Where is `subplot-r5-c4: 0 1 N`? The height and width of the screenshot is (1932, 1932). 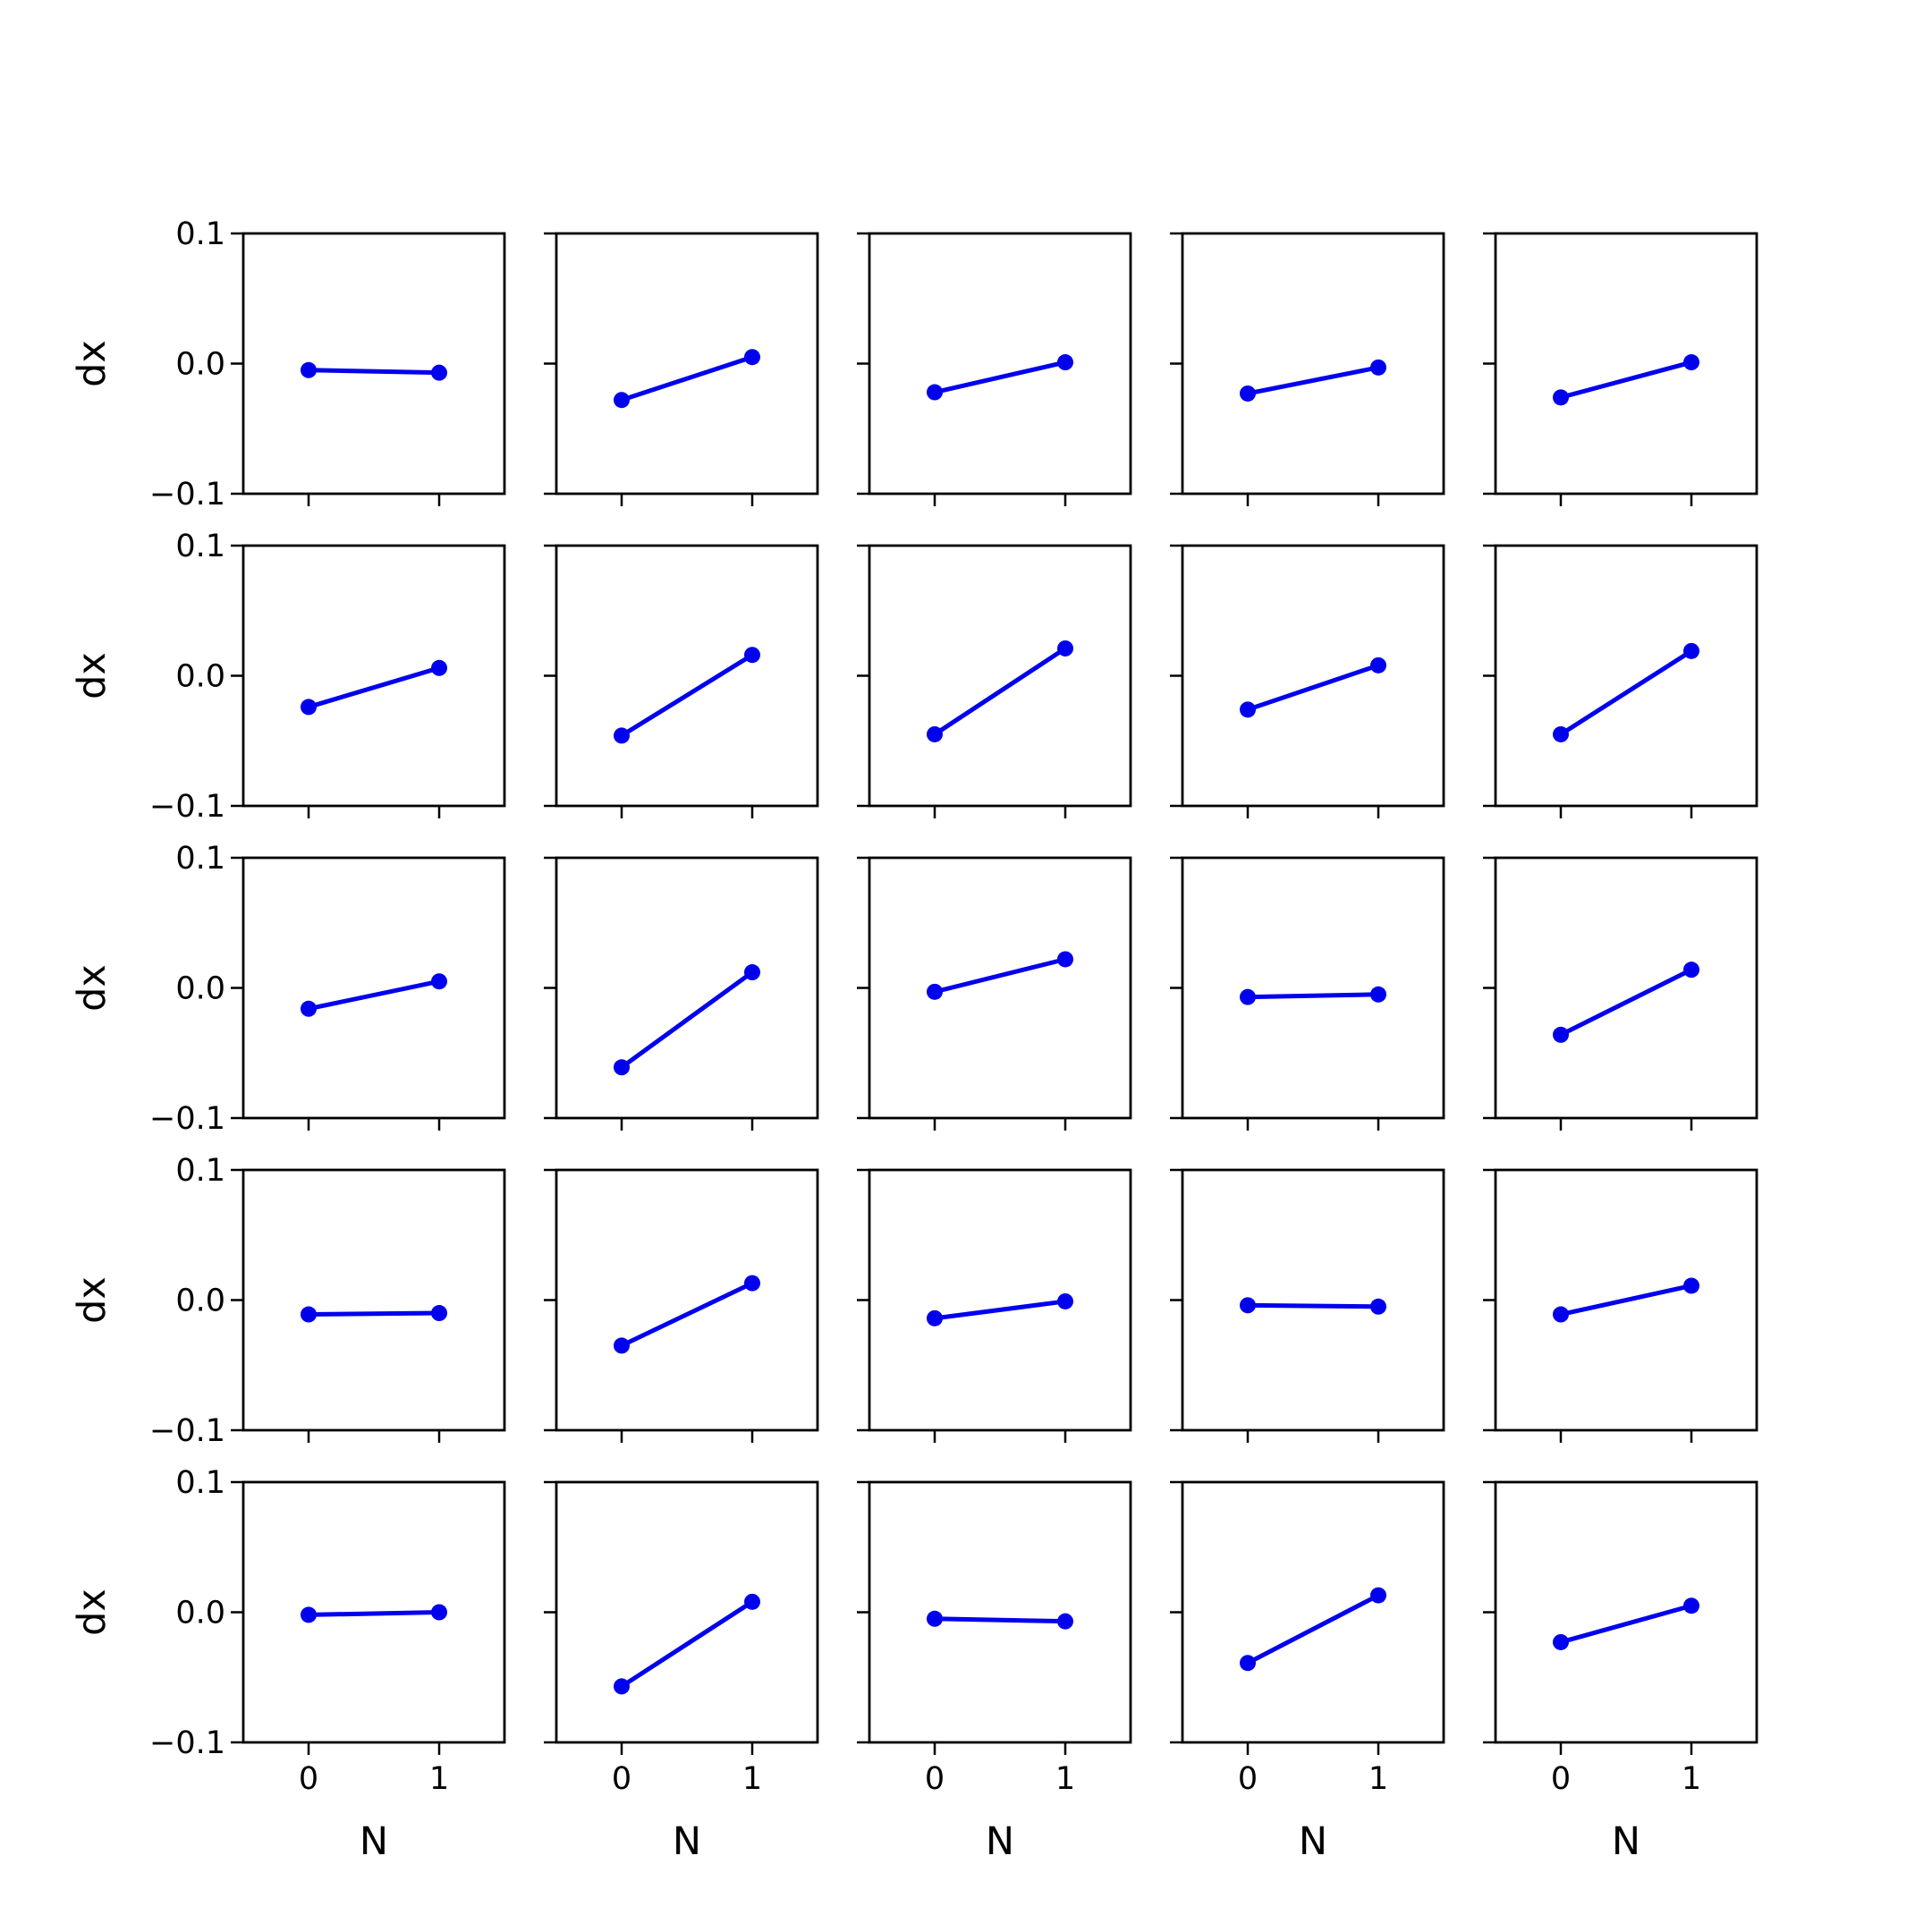
subplot-r5-c4: 0 1 N is located at coordinates (1307, 1672).